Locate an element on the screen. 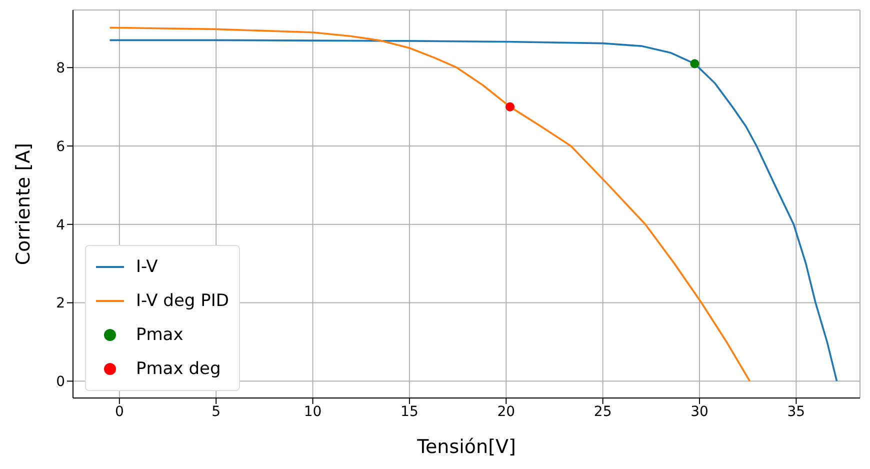 This screenshot has height=469, width=870. legend-label: I-V deg PID is located at coordinates (182, 301).